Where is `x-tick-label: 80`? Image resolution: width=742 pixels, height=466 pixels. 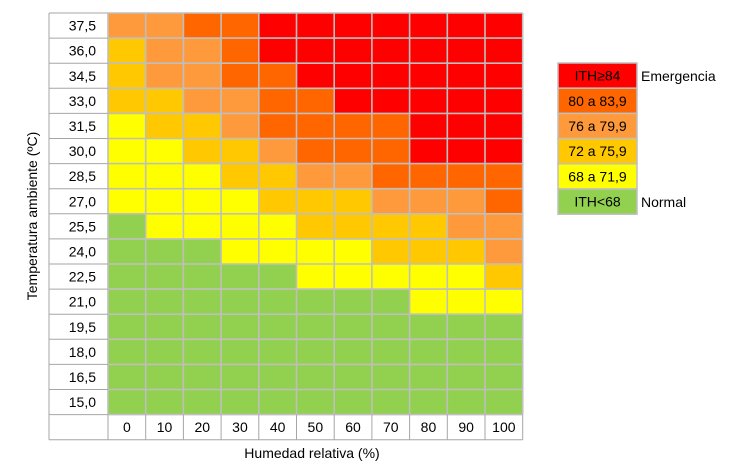 x-tick-label: 80 is located at coordinates (429, 427).